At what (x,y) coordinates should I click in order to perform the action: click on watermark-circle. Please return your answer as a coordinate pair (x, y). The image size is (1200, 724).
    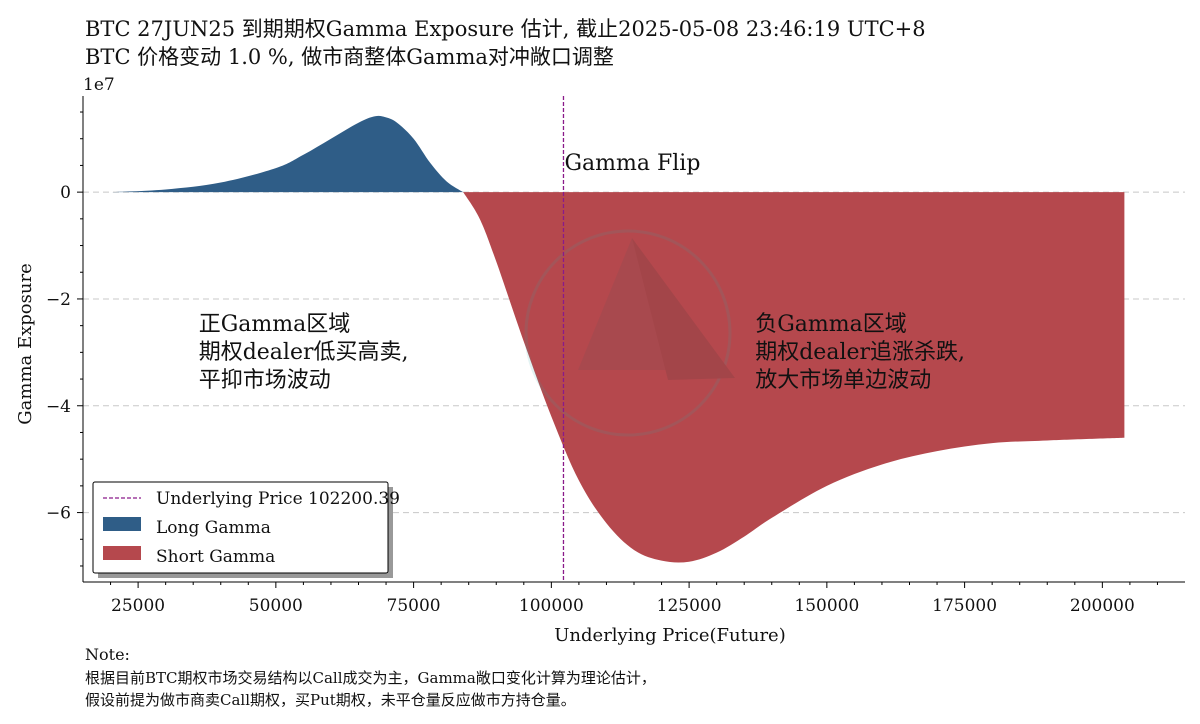
    Looking at the image, I should click on (628, 333).